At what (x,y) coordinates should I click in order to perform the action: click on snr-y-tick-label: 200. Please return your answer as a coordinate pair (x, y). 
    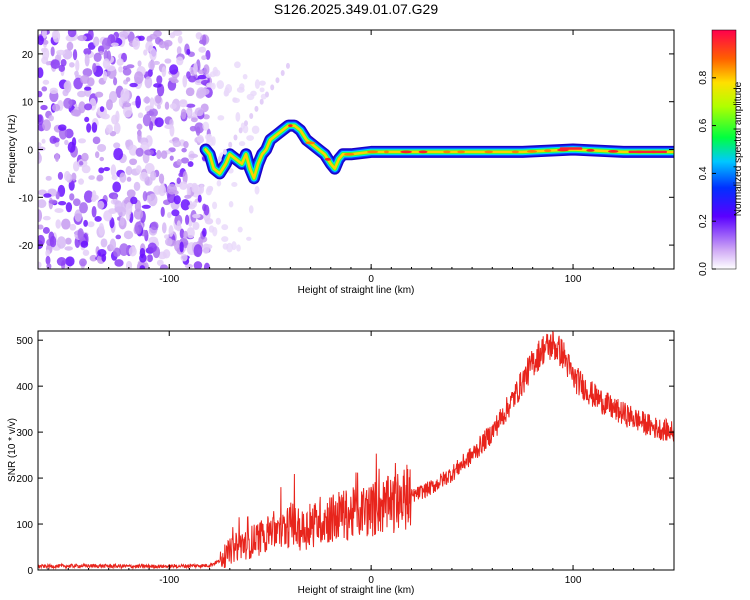
    Looking at the image, I should click on (24, 479).